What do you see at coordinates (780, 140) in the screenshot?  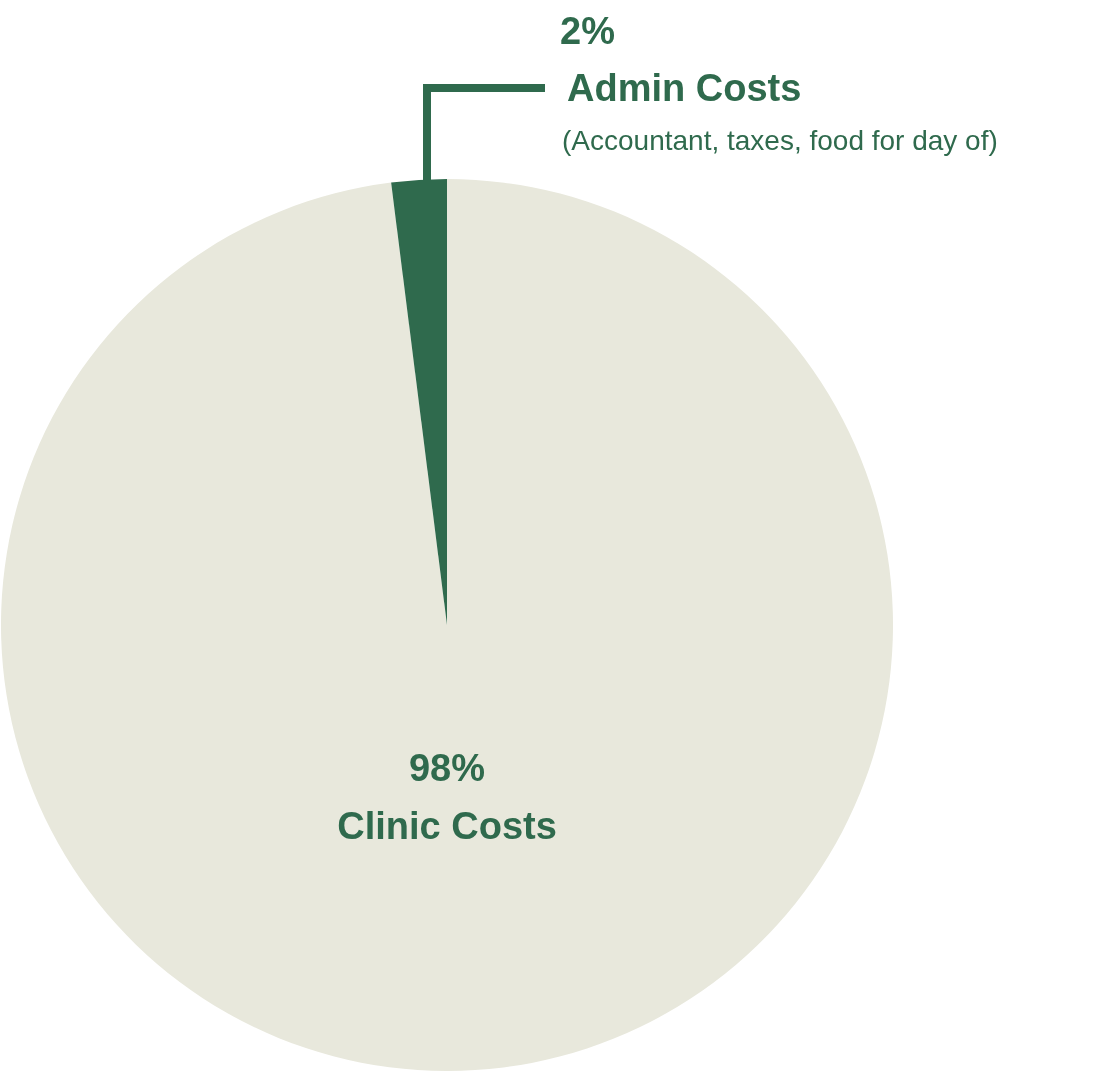 I see `text: (Accountant, taxes, food for day of)` at bounding box center [780, 140].